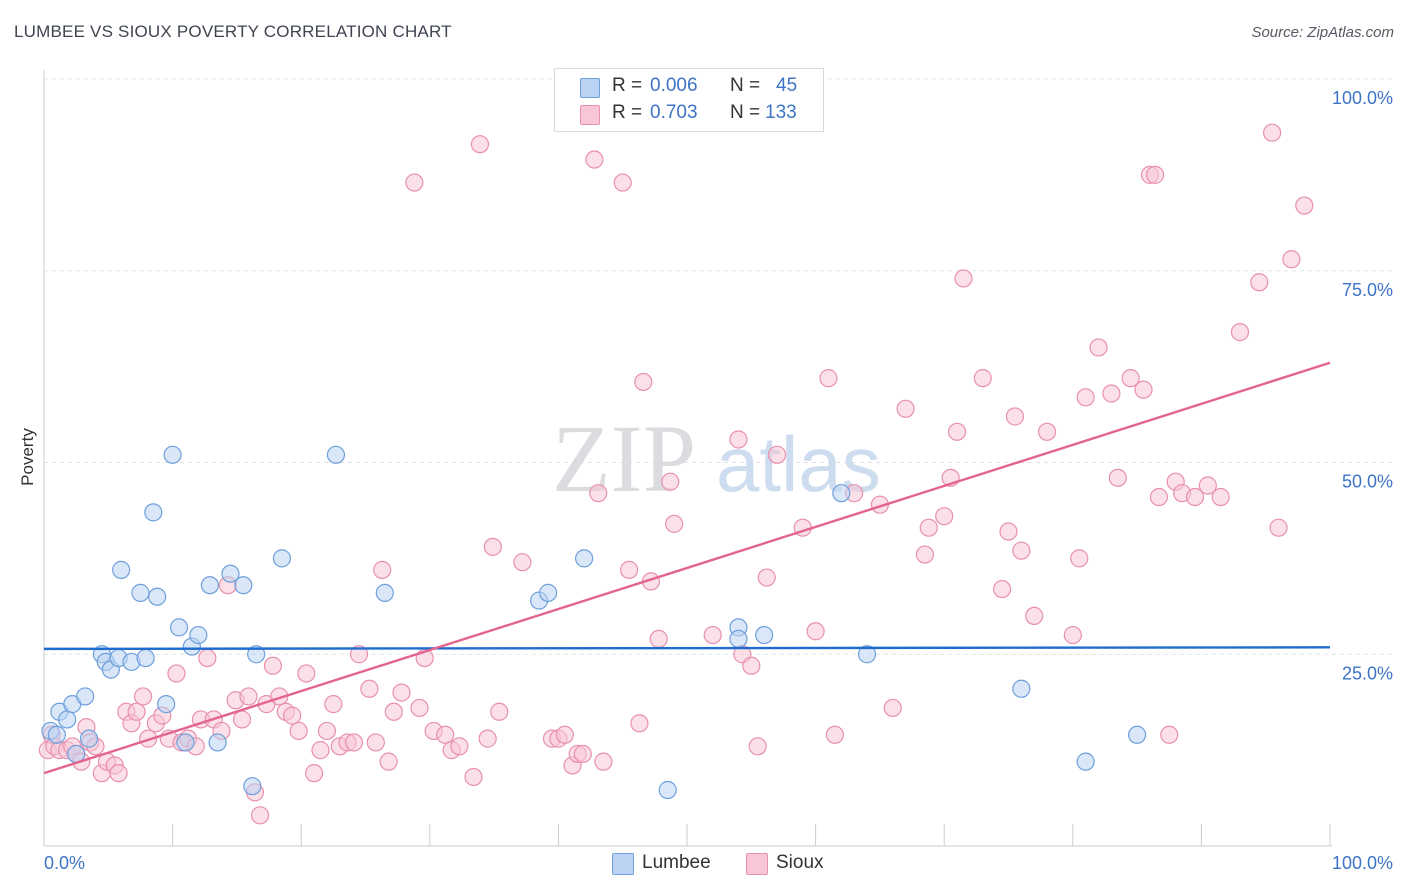 This screenshot has width=1406, height=892. Describe the element at coordinates (64, 863) in the screenshot. I see `x-tick-label: 0.0%` at that location.